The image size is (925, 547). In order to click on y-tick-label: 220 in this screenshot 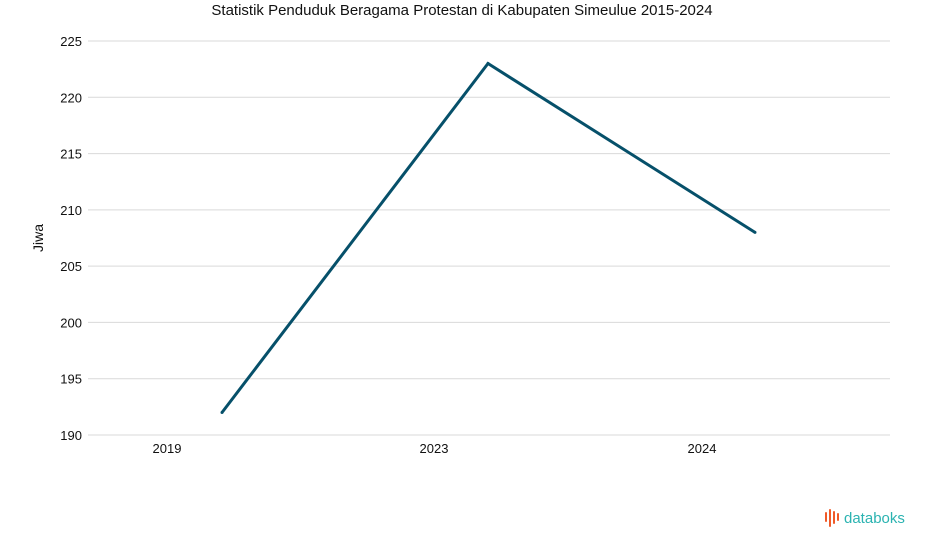, I will do `click(71, 97)`.